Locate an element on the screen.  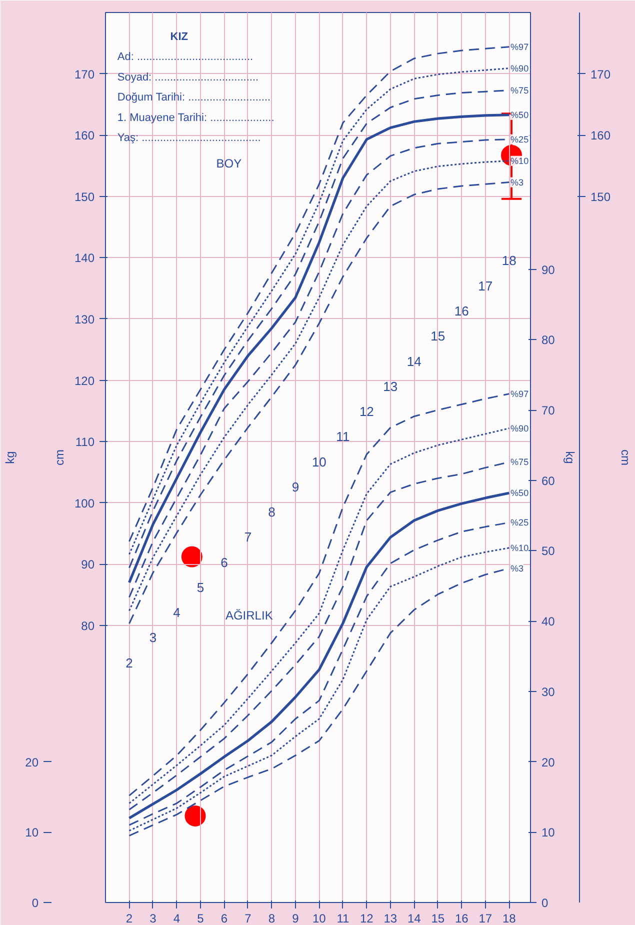
x-tick-label: 17 is located at coordinates (485, 918).